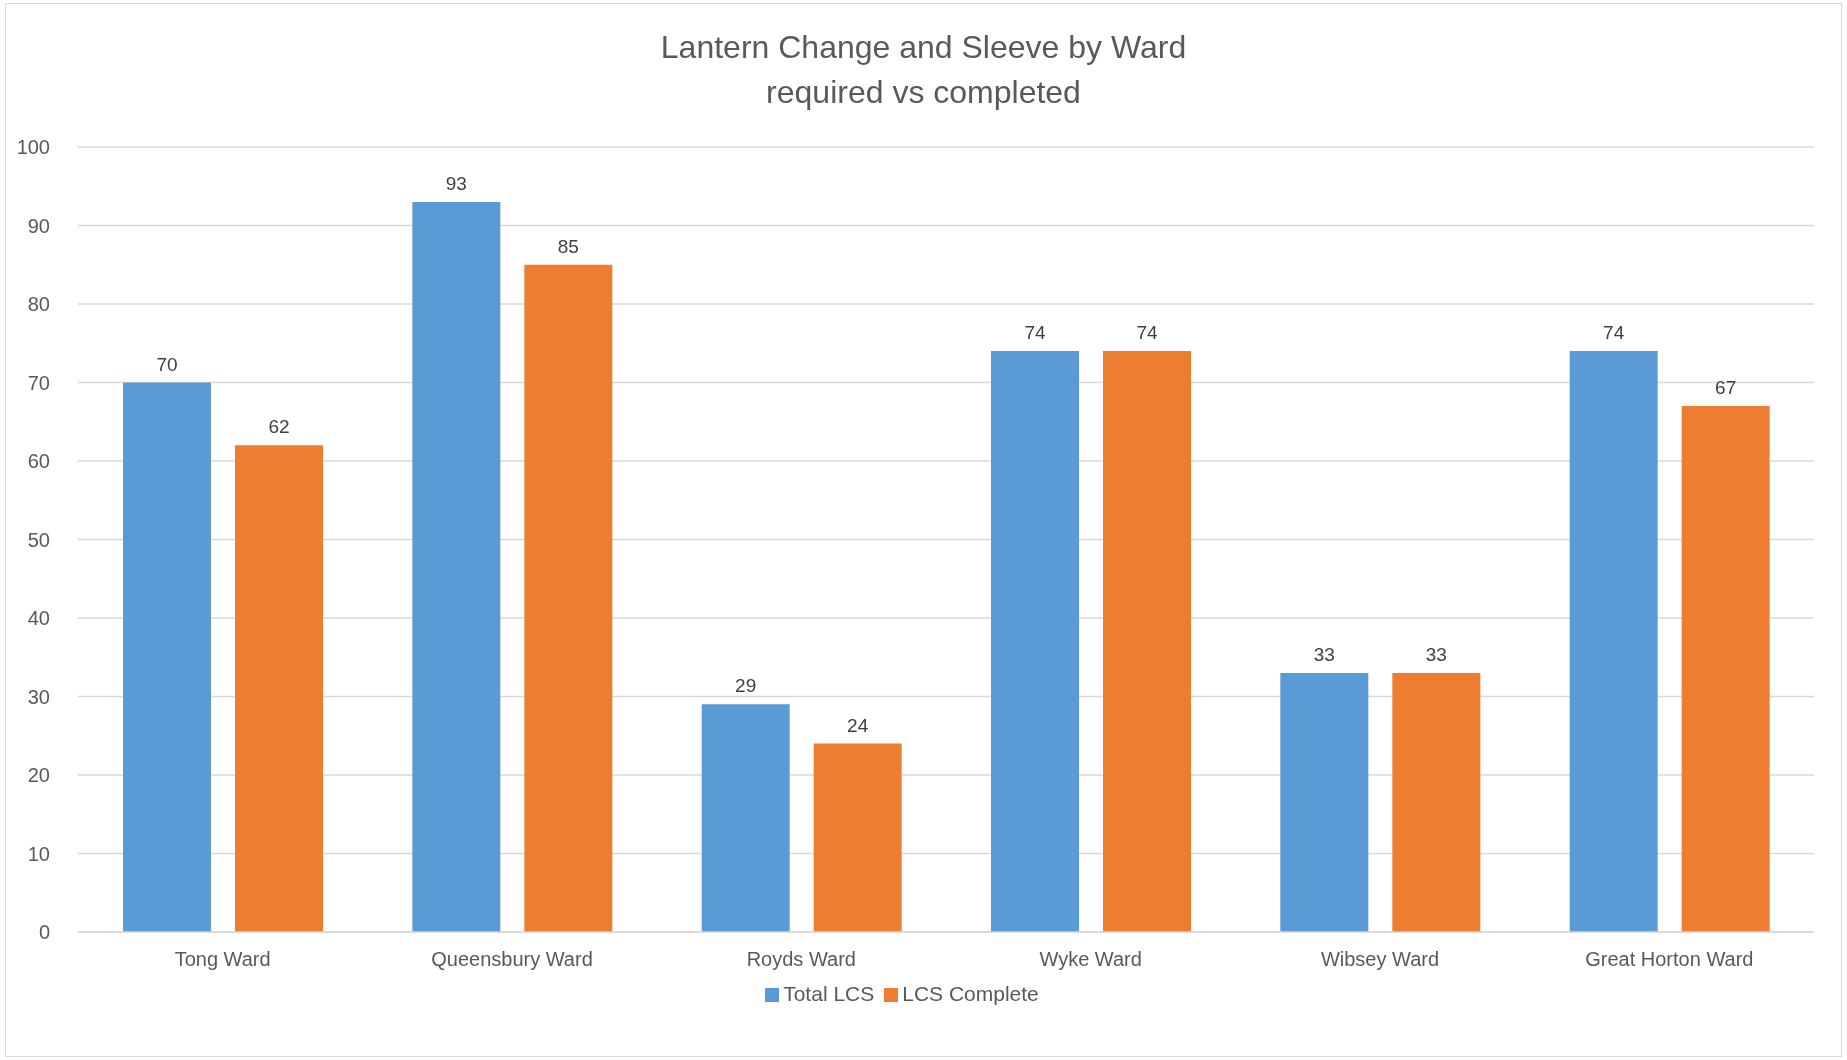 Image resolution: width=1847 pixels, height=1060 pixels. Describe the element at coordinates (512, 959) in the screenshot. I see `x-tick-label: Queensbury Ward` at that location.